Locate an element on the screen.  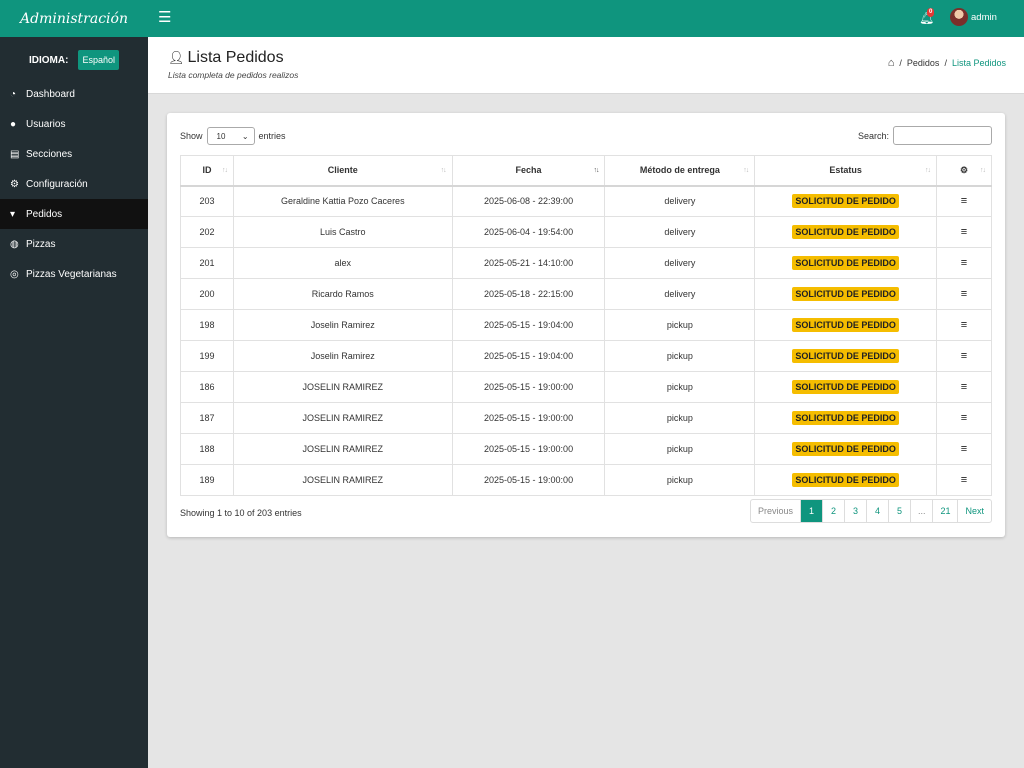
sidebar-item-label: Secciones is located at coordinates (49, 154).